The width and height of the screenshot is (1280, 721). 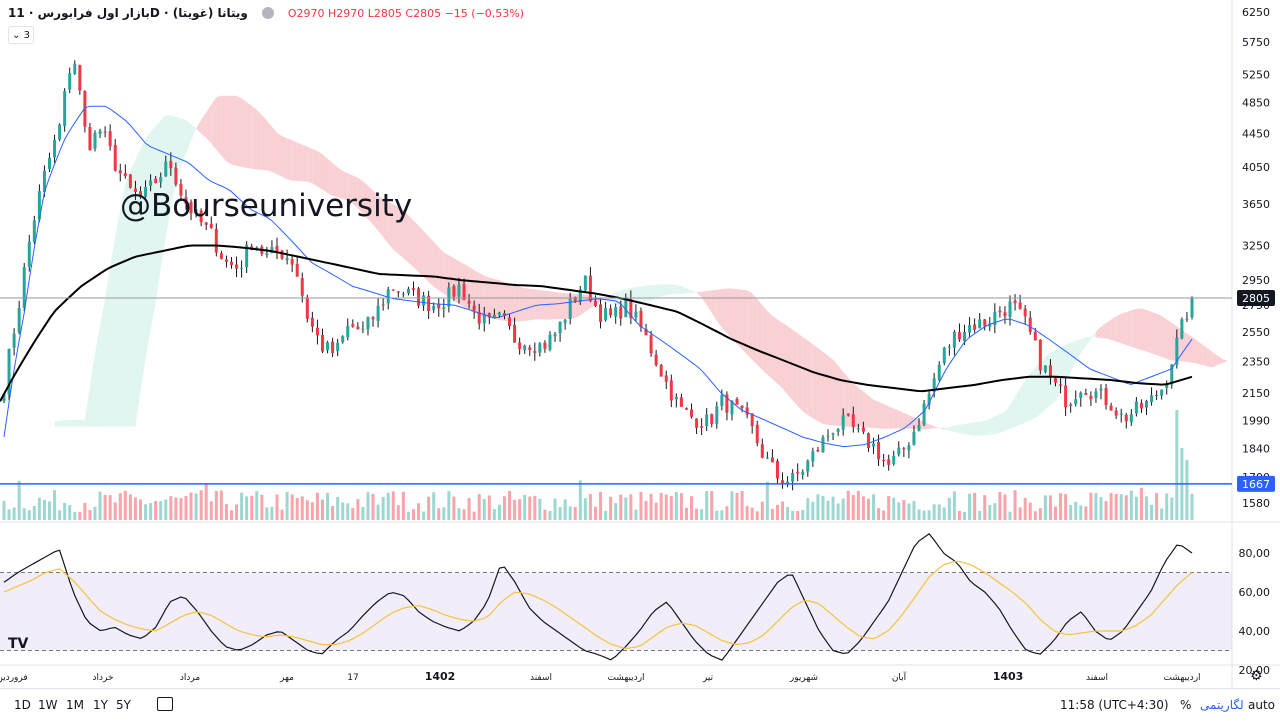 What do you see at coordinates (14, 678) in the screenshot?
I see `time-tick-label: فروردین` at bounding box center [14, 678].